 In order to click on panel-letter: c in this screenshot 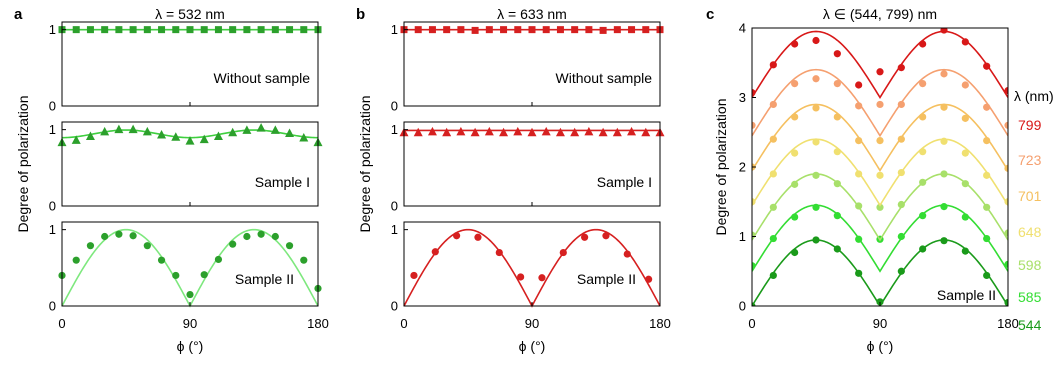, I will do `click(710, 14)`.